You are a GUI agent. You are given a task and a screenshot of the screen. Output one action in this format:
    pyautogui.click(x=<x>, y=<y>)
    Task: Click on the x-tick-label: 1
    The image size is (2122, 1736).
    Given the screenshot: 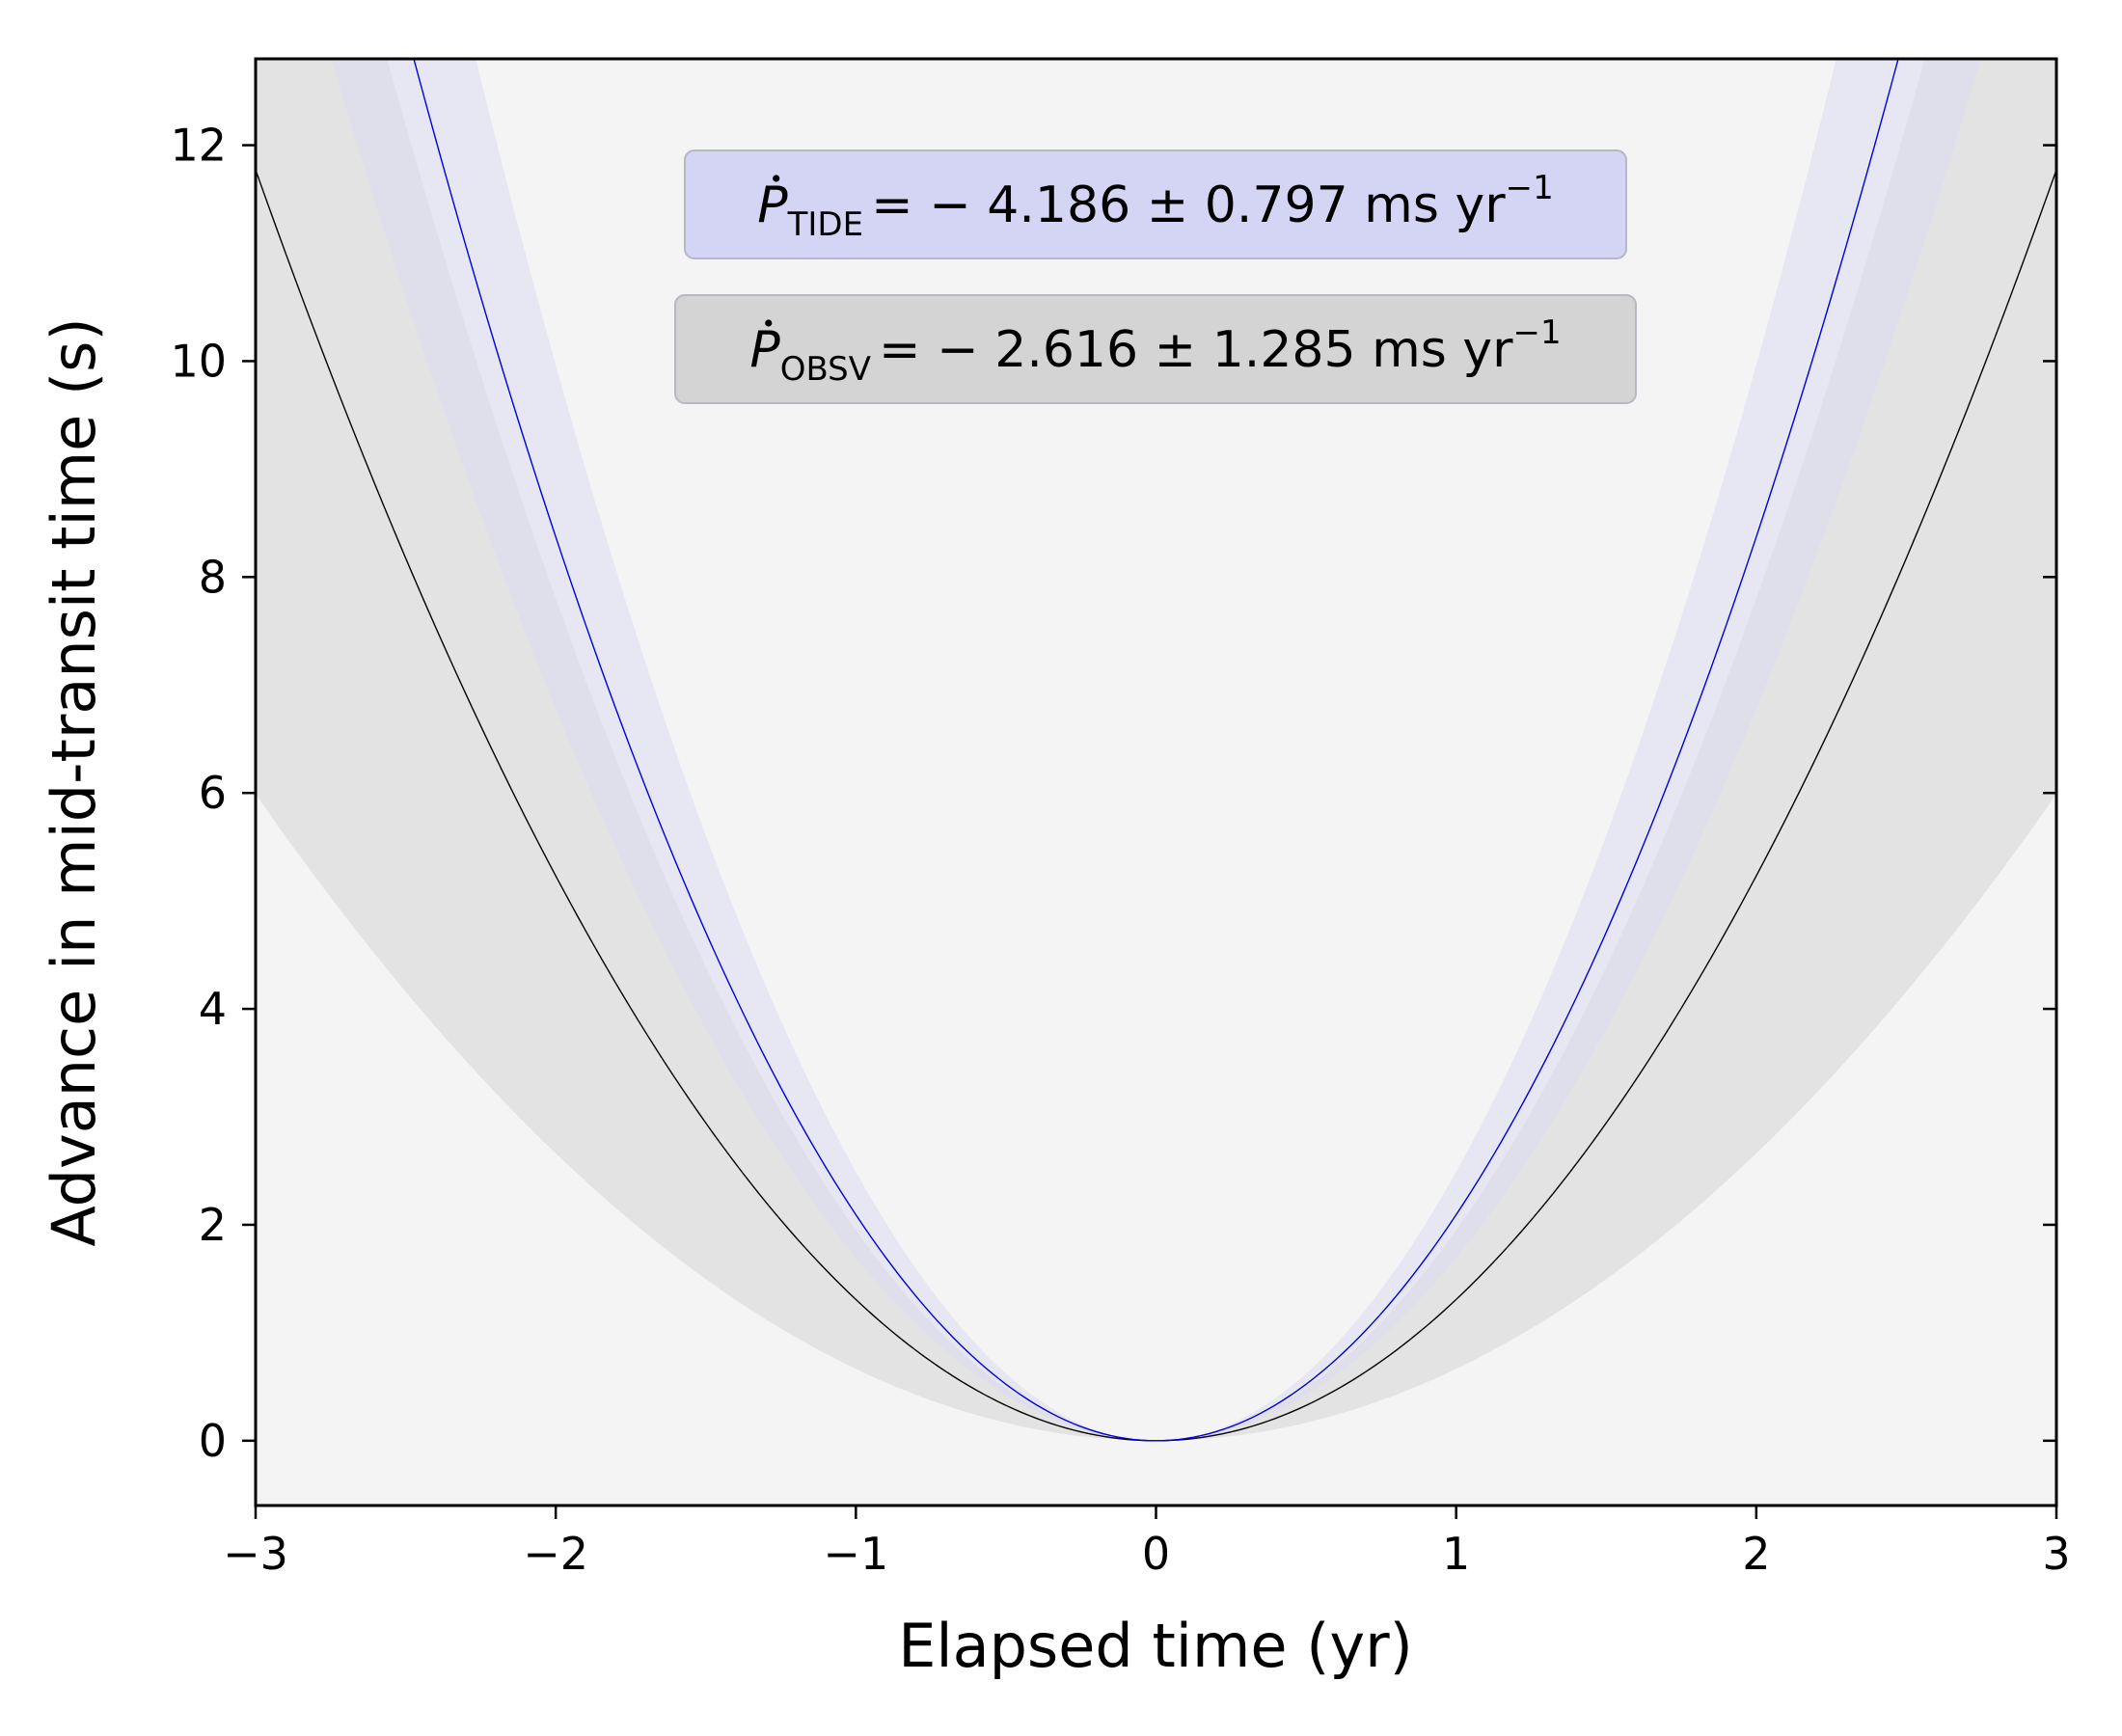 What is the action you would take?
    pyautogui.click(x=1456, y=1554)
    